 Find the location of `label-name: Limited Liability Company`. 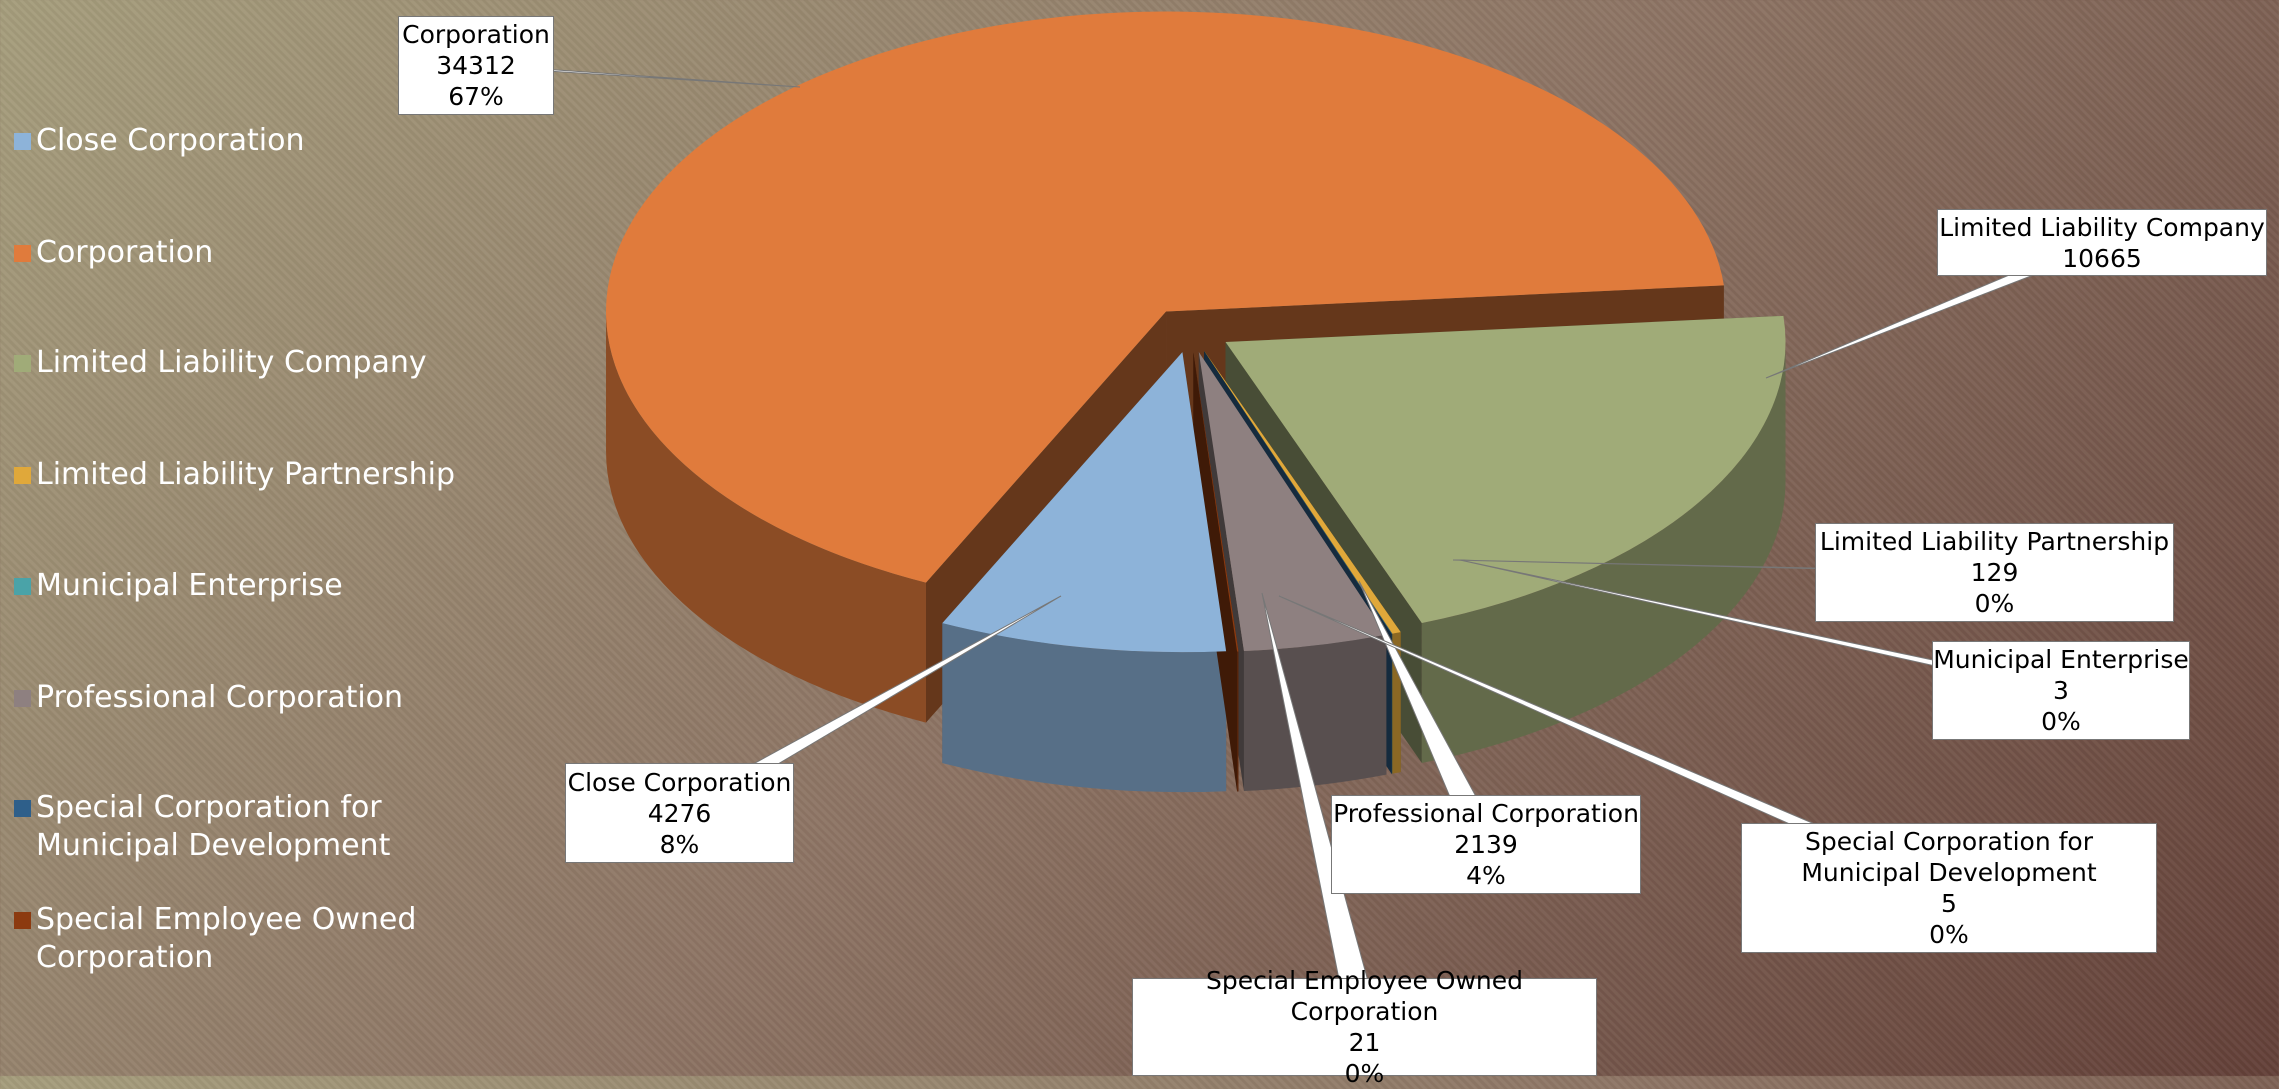

label-name: Limited Liability Company is located at coordinates (2102, 227).